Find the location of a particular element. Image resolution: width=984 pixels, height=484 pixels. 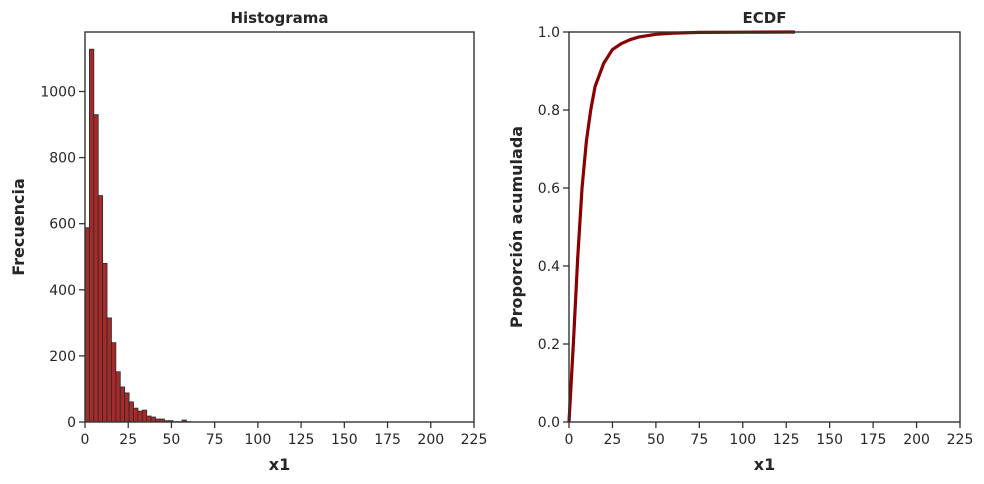

chart-title: Histograma is located at coordinates (279, 18).